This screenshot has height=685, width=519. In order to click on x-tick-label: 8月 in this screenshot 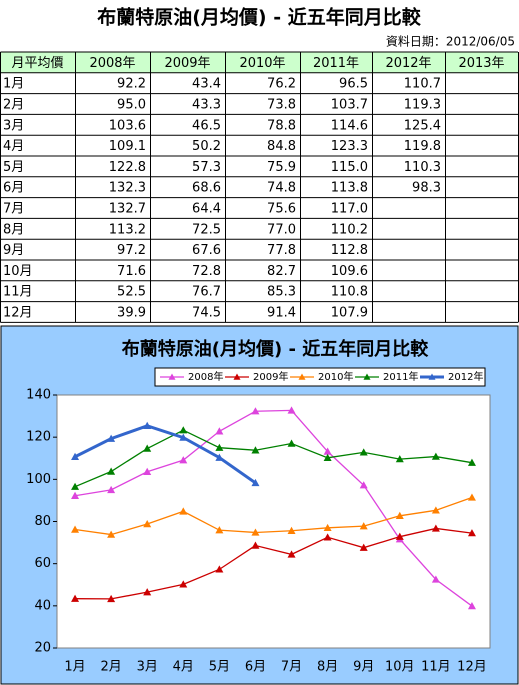, I will do `click(327, 667)`.